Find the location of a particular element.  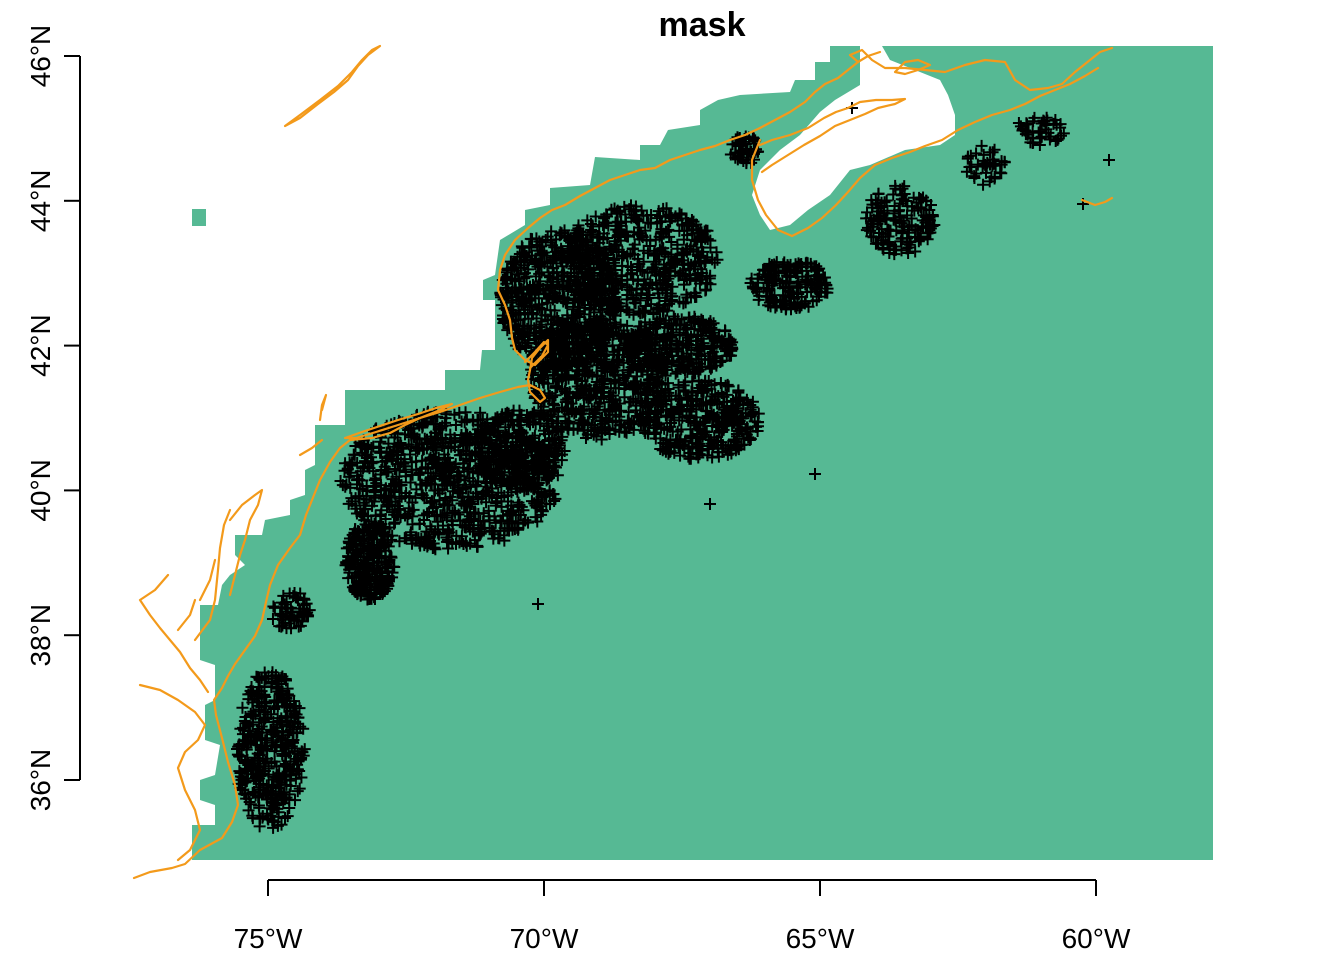

mask-isolated-cell is located at coordinates (199, 217).